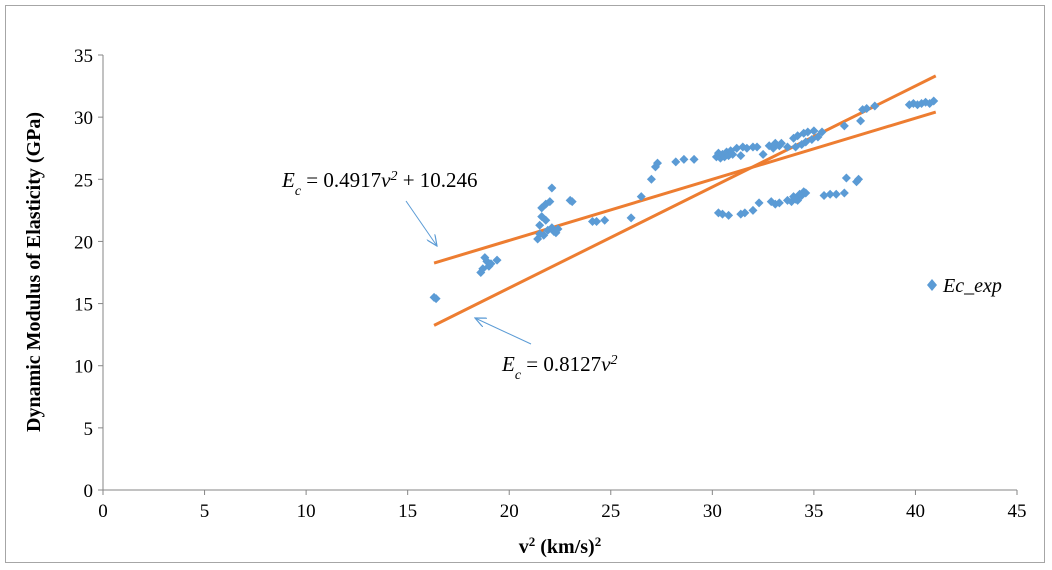 Image resolution: width=1052 pixels, height=570 pixels. What do you see at coordinates (915, 511) in the screenshot?
I see `x-tick-label: 40` at bounding box center [915, 511].